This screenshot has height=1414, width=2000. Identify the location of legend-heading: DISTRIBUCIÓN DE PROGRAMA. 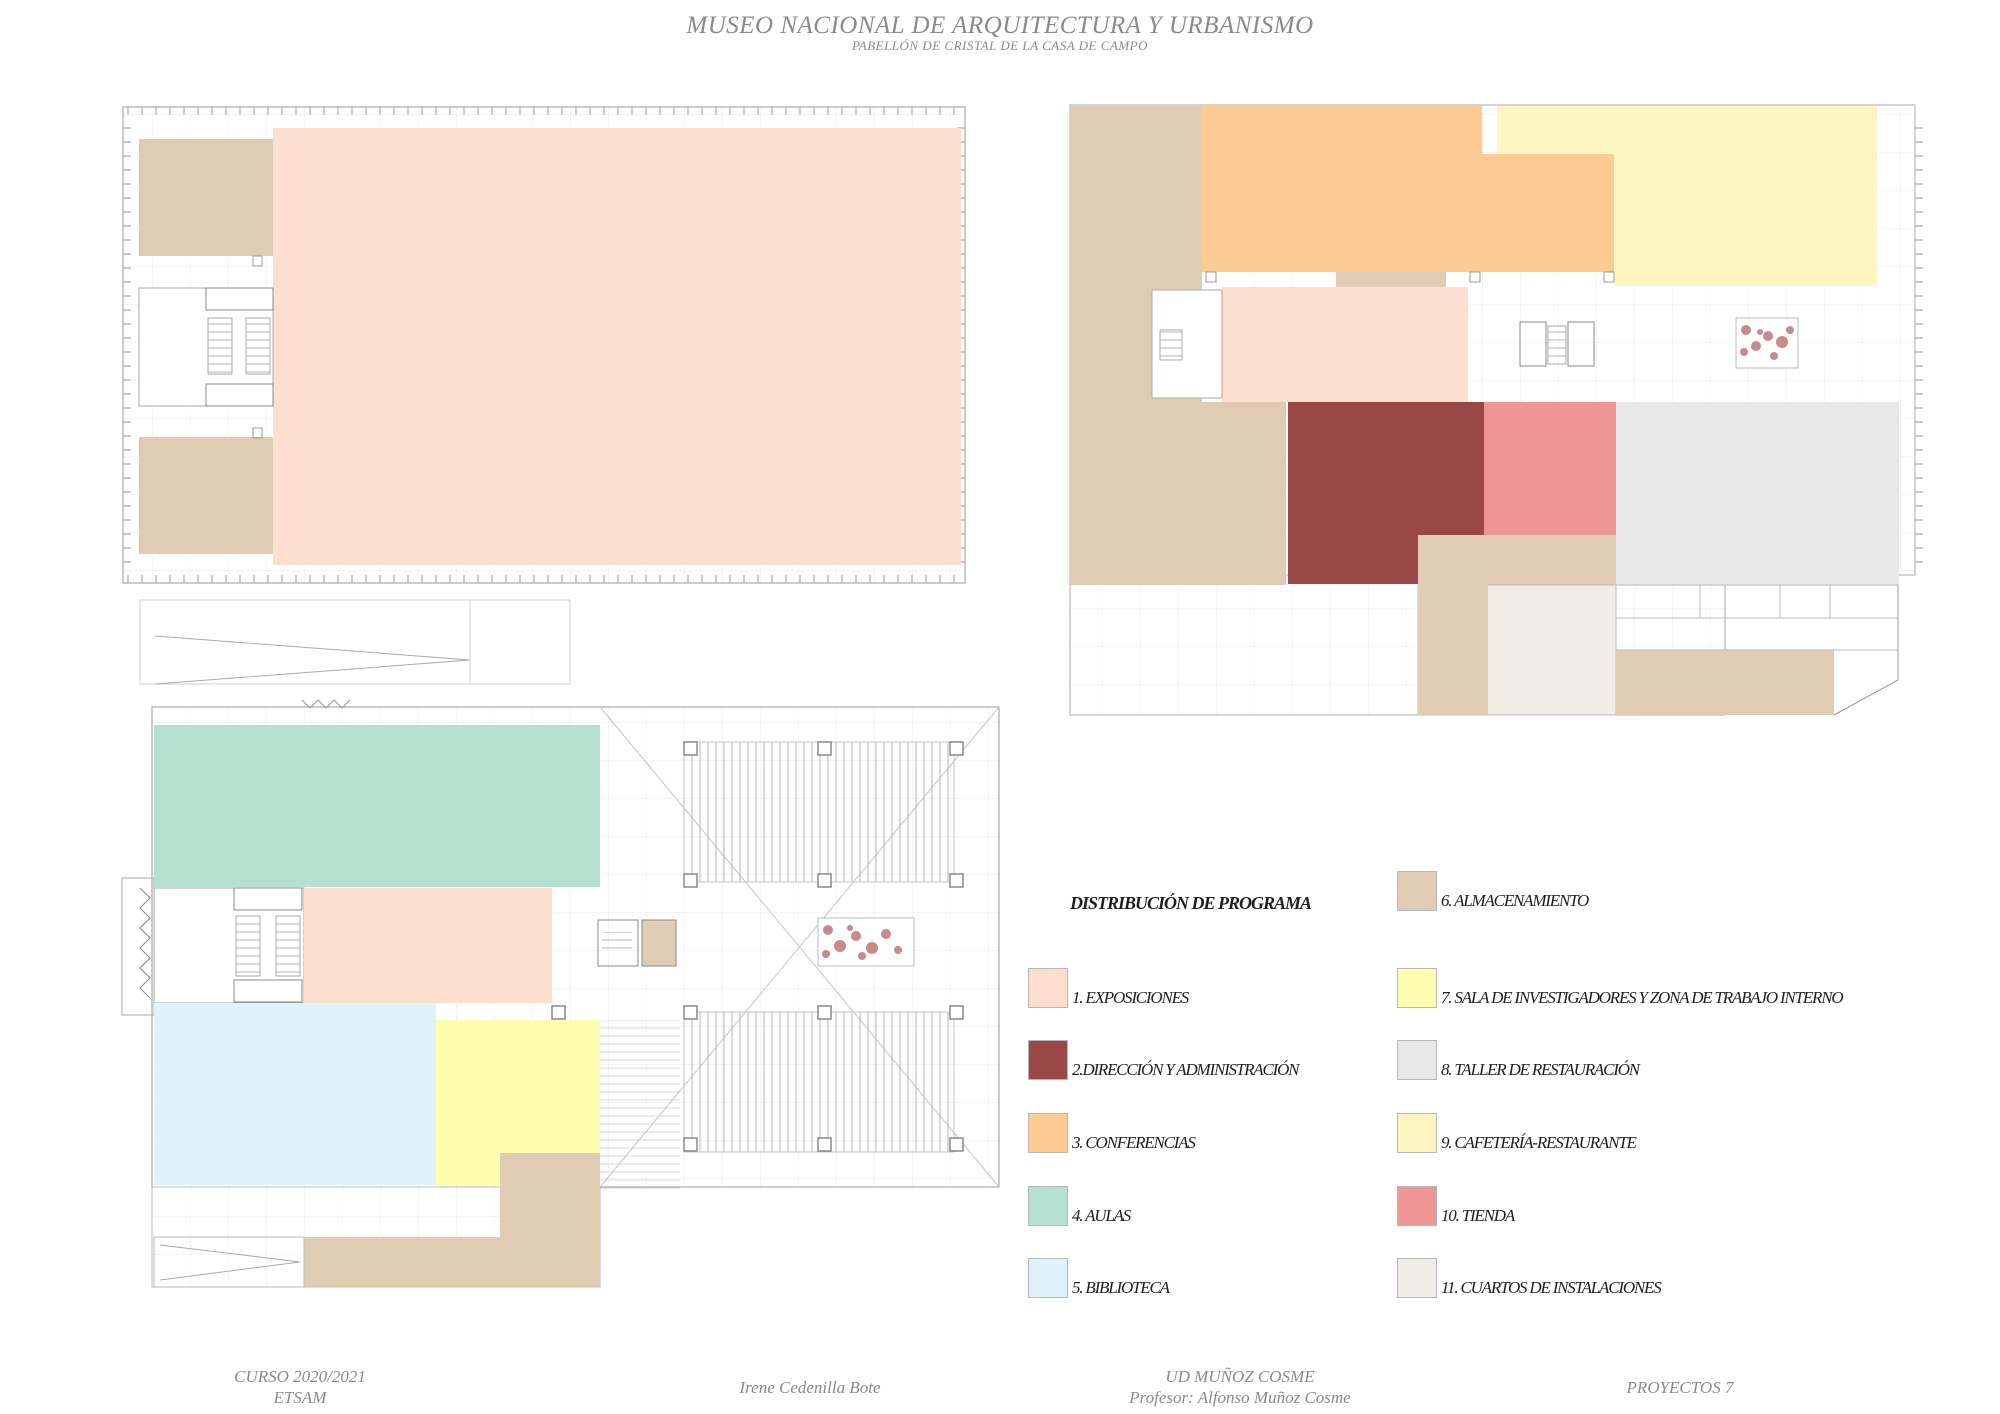
(1191, 903).